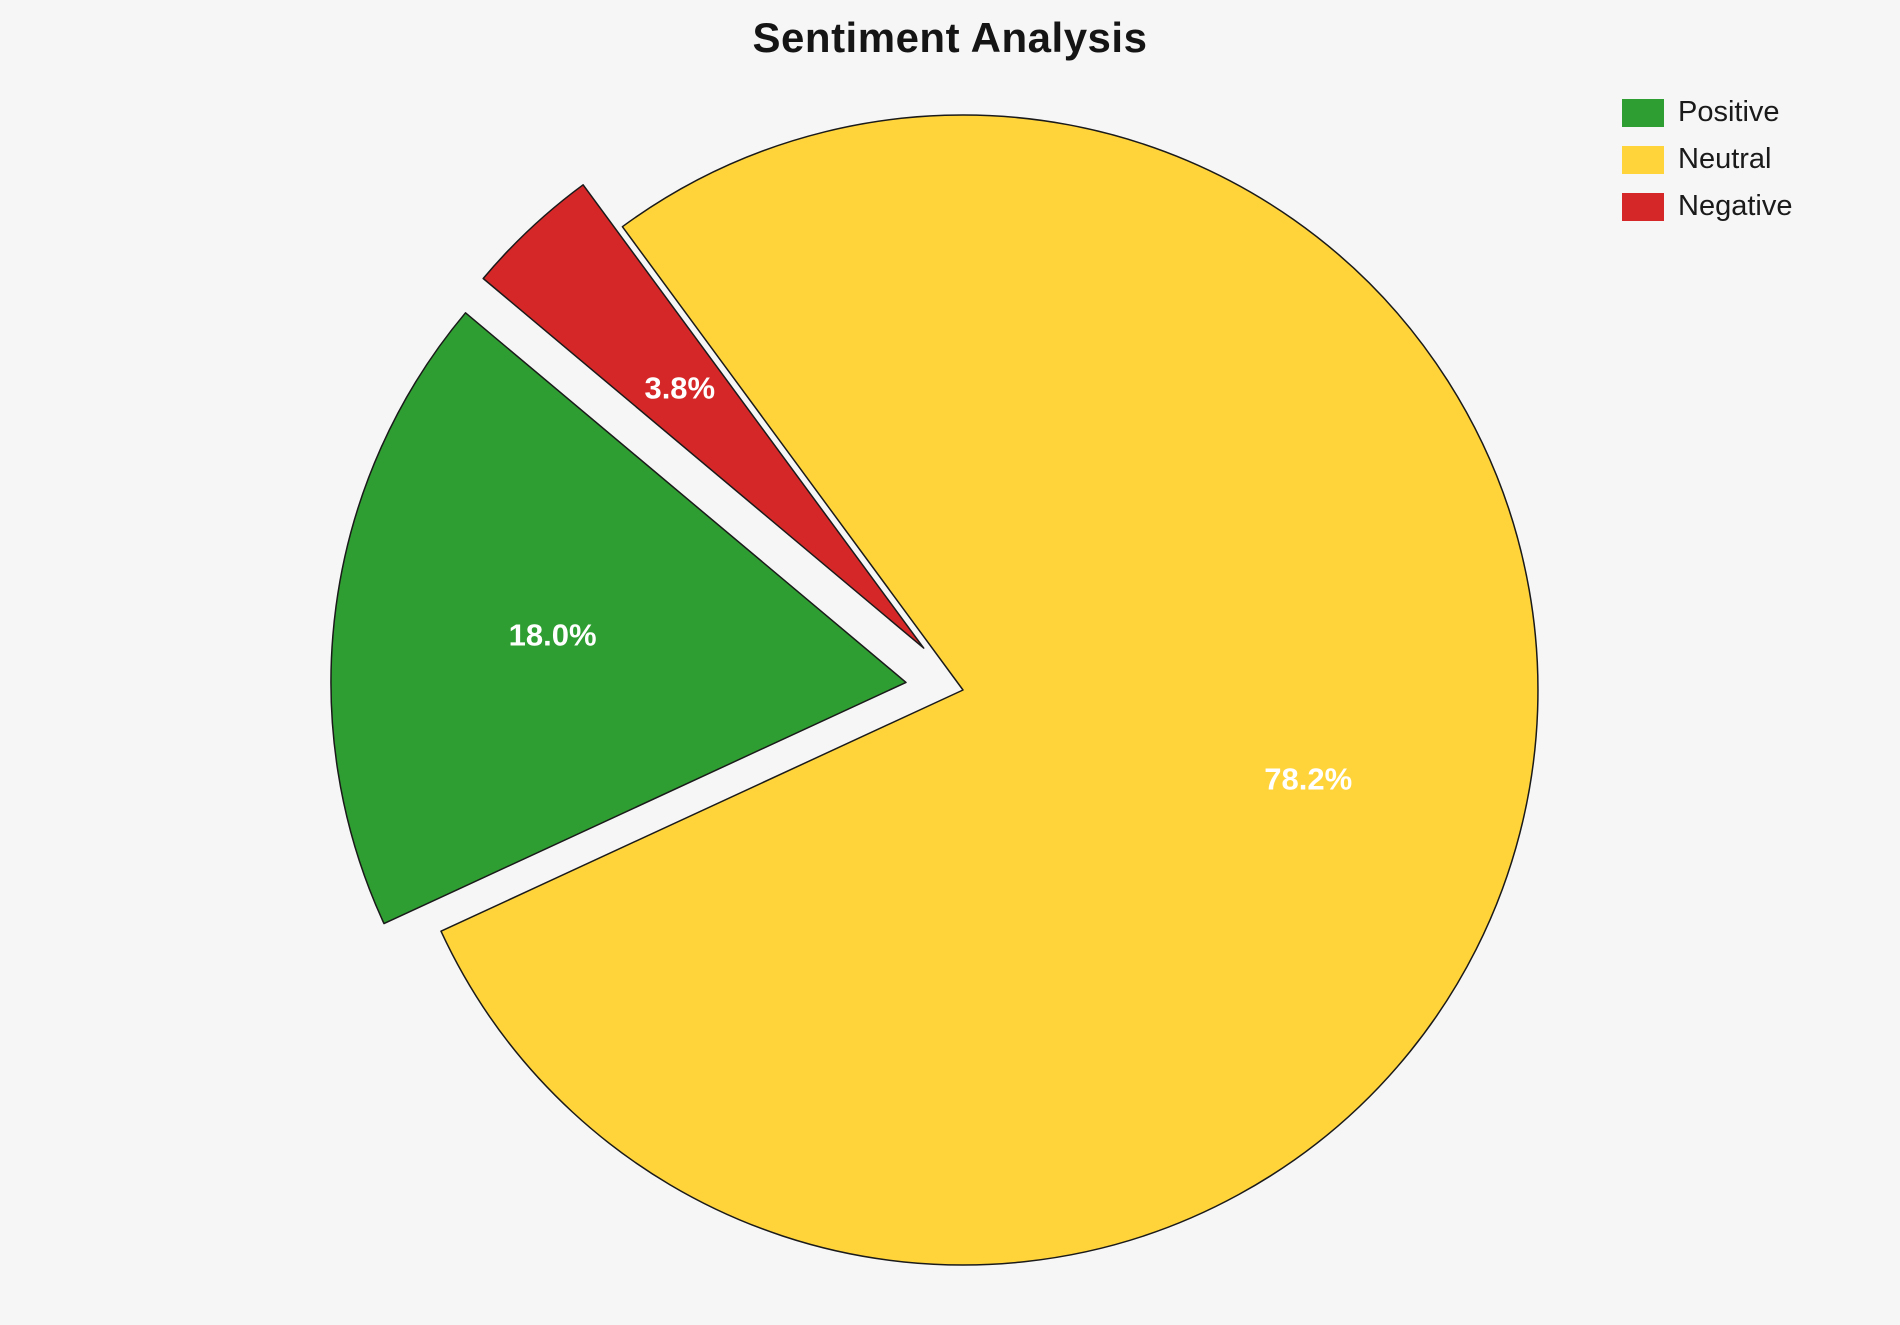 The image size is (1900, 1325). I want to click on legend: Positive Neutral Negative, so click(1707, 159).